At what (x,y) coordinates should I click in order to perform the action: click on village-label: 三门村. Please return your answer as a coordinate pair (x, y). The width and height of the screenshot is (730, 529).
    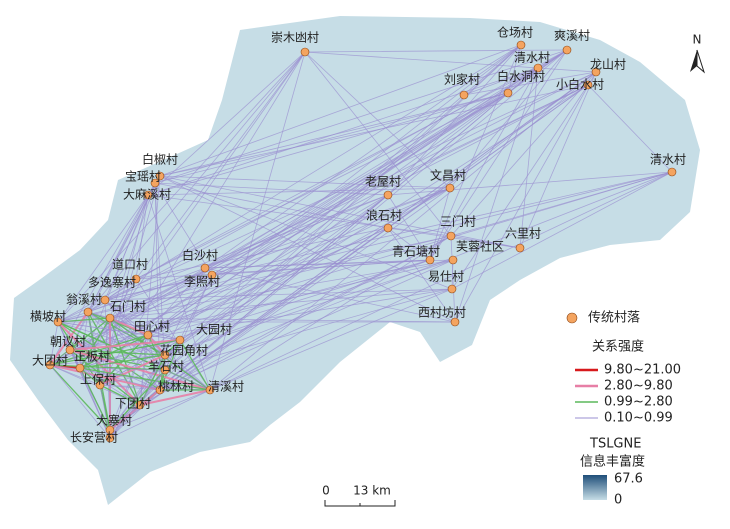
    Looking at the image, I should click on (458, 221).